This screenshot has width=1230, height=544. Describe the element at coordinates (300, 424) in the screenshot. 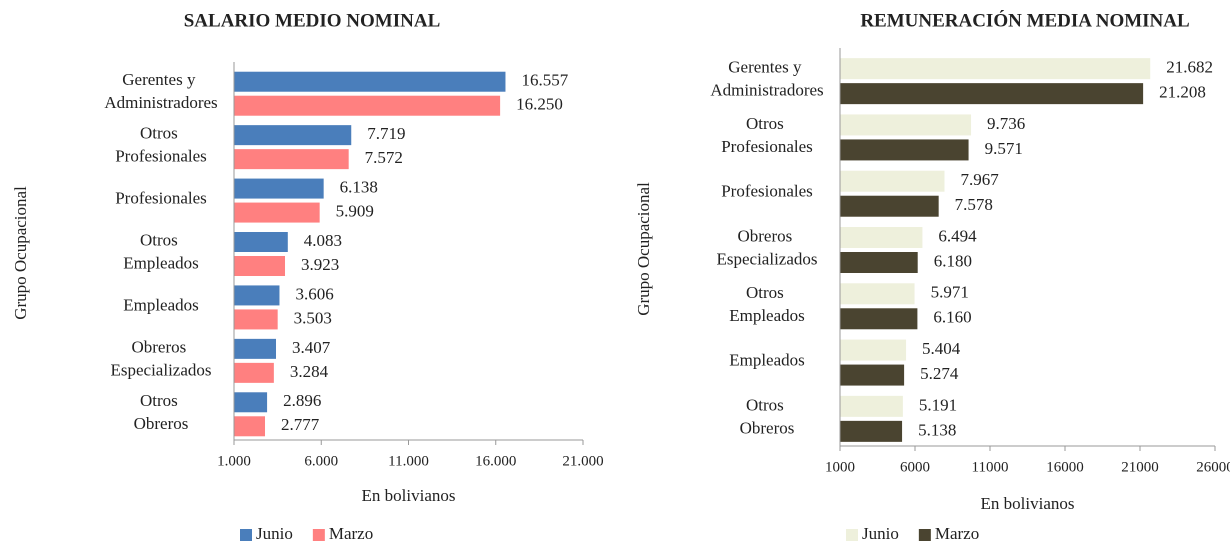

I see `value-label: 2.777` at that location.